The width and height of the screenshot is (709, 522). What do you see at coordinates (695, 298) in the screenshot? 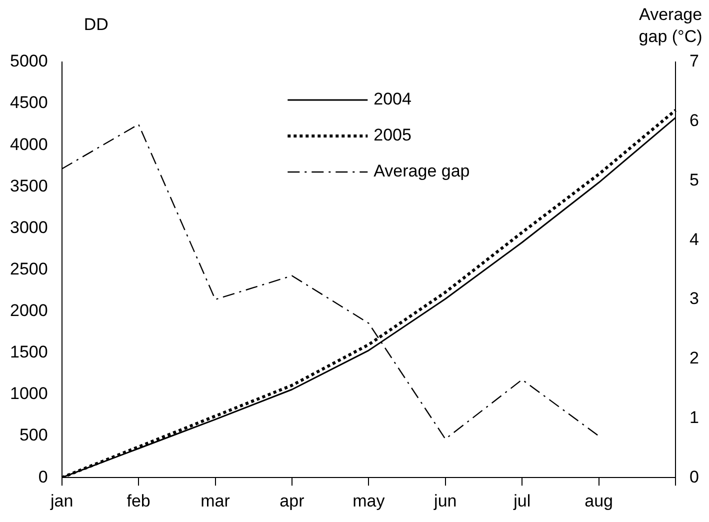
I see `y2-tick-label: 3` at bounding box center [695, 298].